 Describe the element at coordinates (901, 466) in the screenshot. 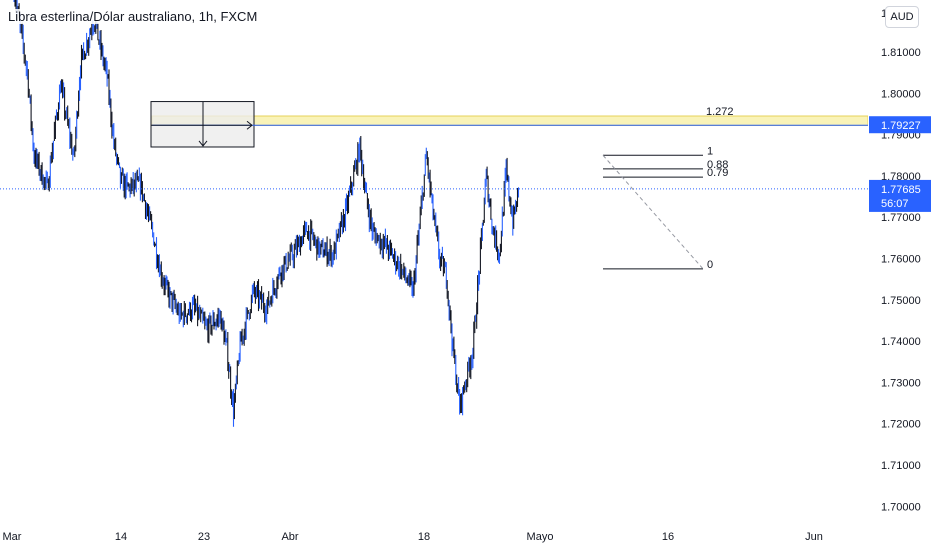

I see `price-tick-label: 1.71000` at that location.